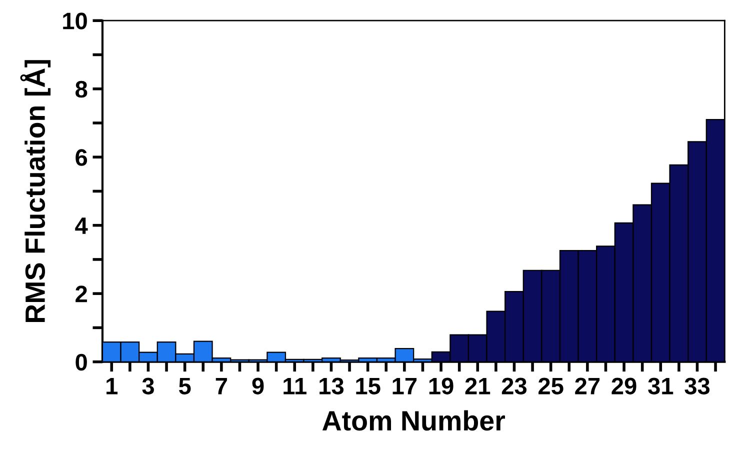  What do you see at coordinates (404, 386) in the screenshot?
I see `x-tick-label: 17` at bounding box center [404, 386].